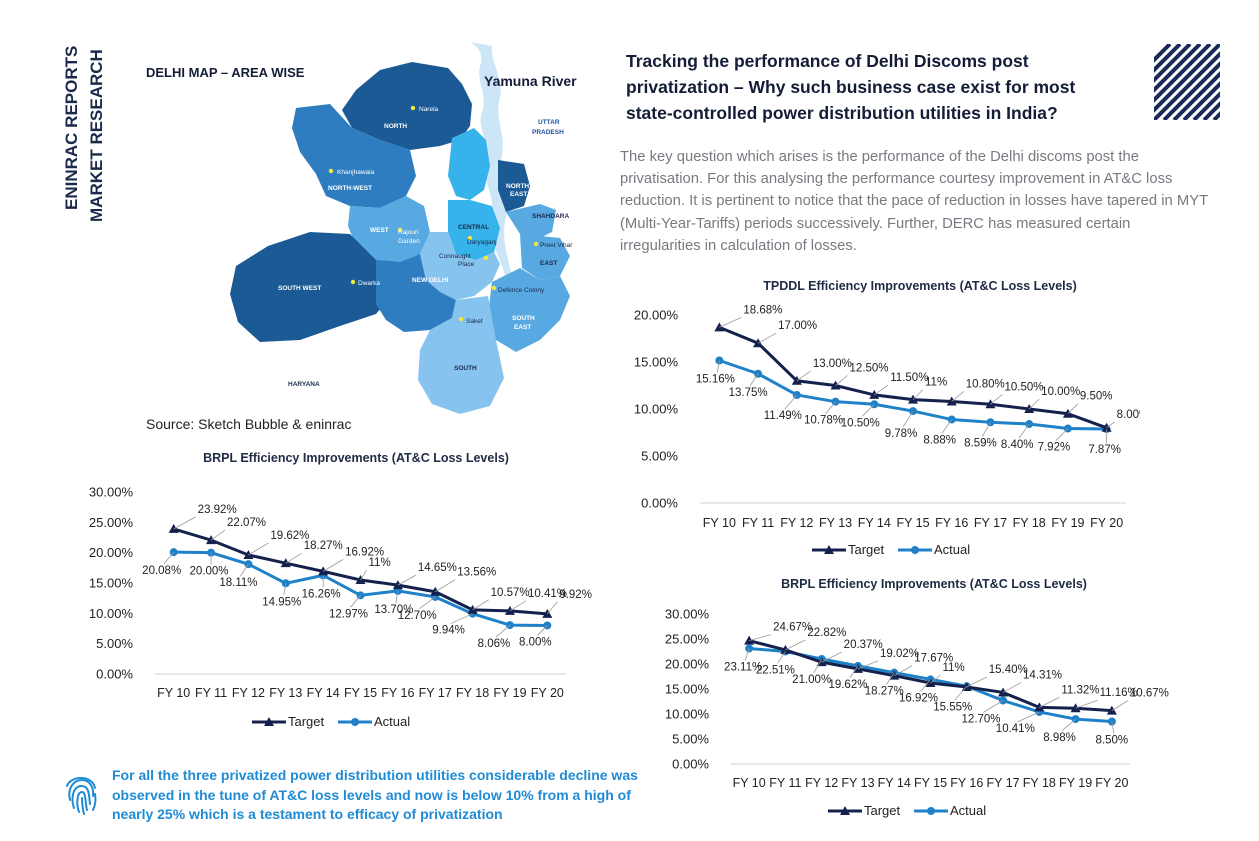  I want to click on region-connaught, so click(460, 266).